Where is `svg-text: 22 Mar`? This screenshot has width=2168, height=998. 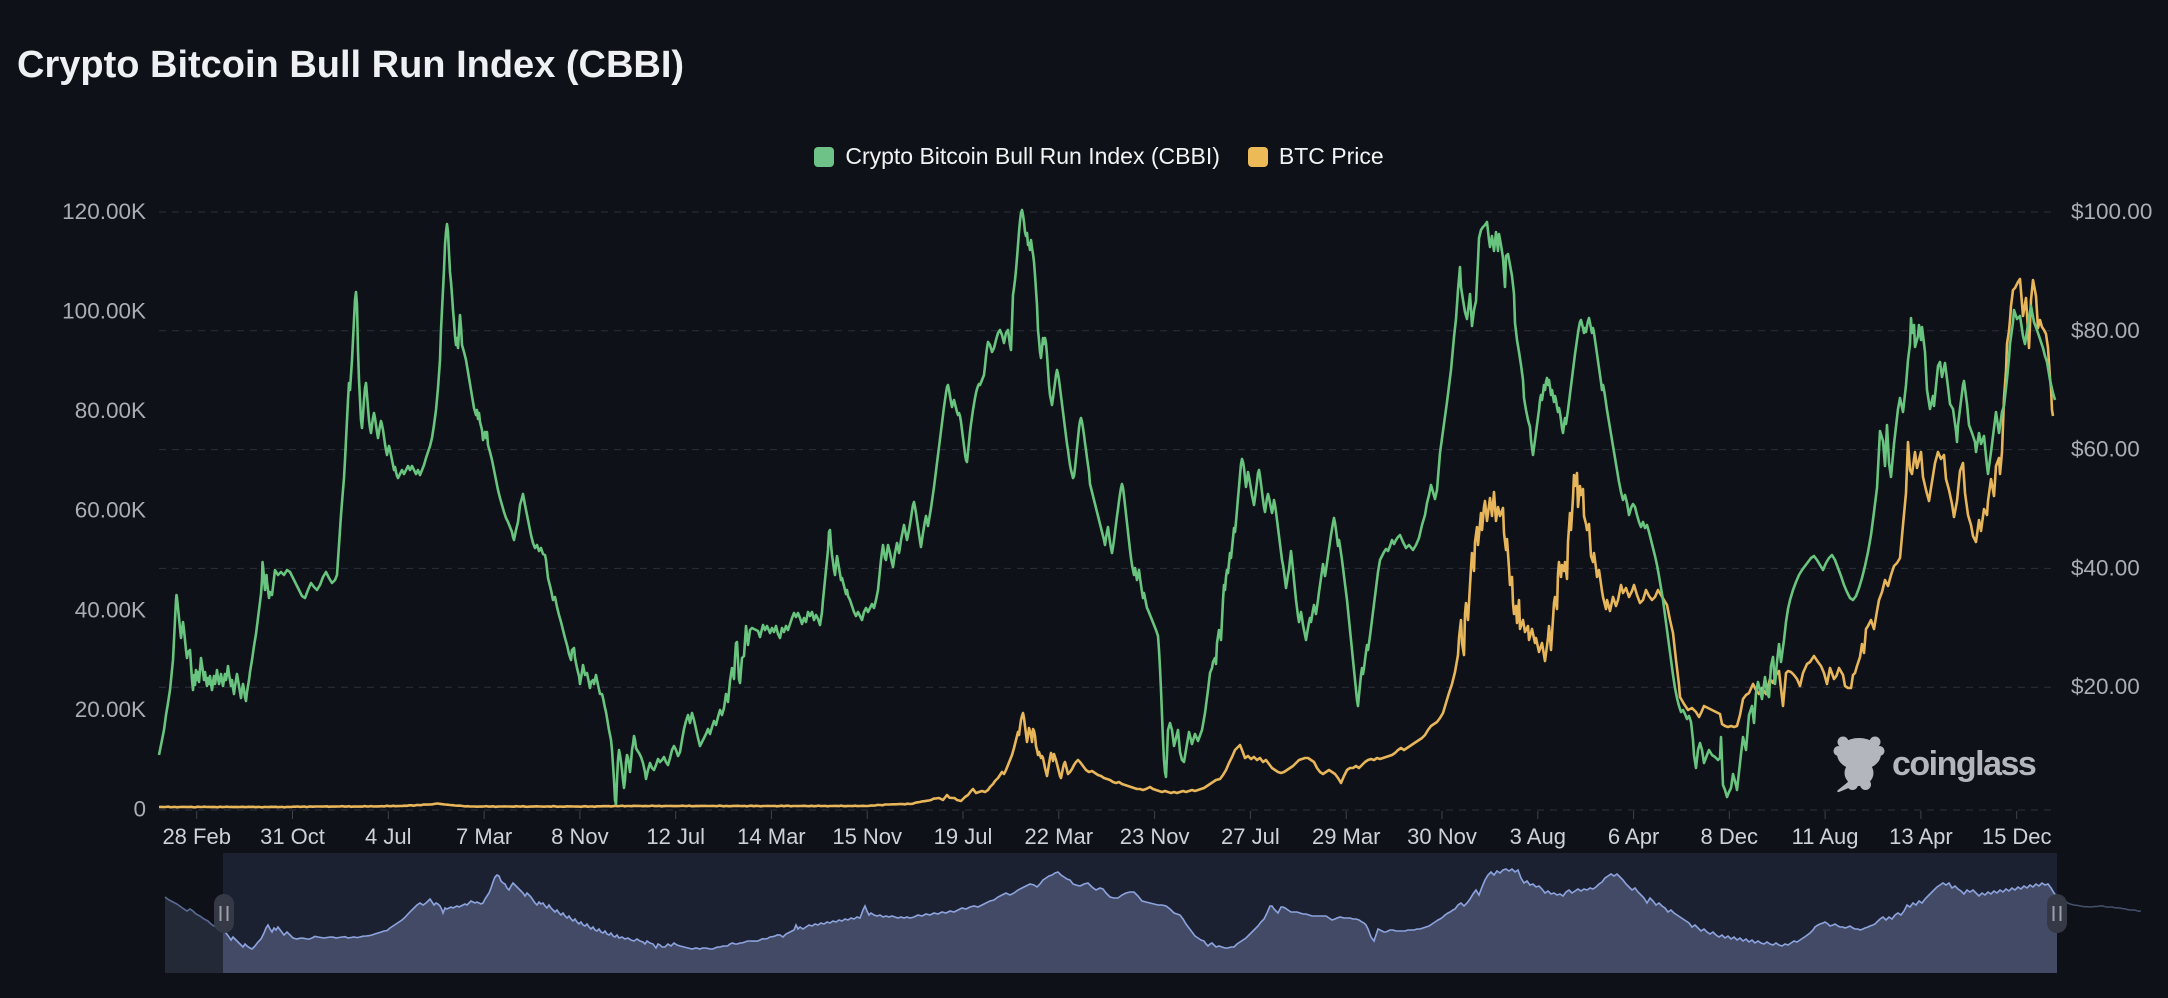 svg-text: 22 Mar is located at coordinates (1059, 836).